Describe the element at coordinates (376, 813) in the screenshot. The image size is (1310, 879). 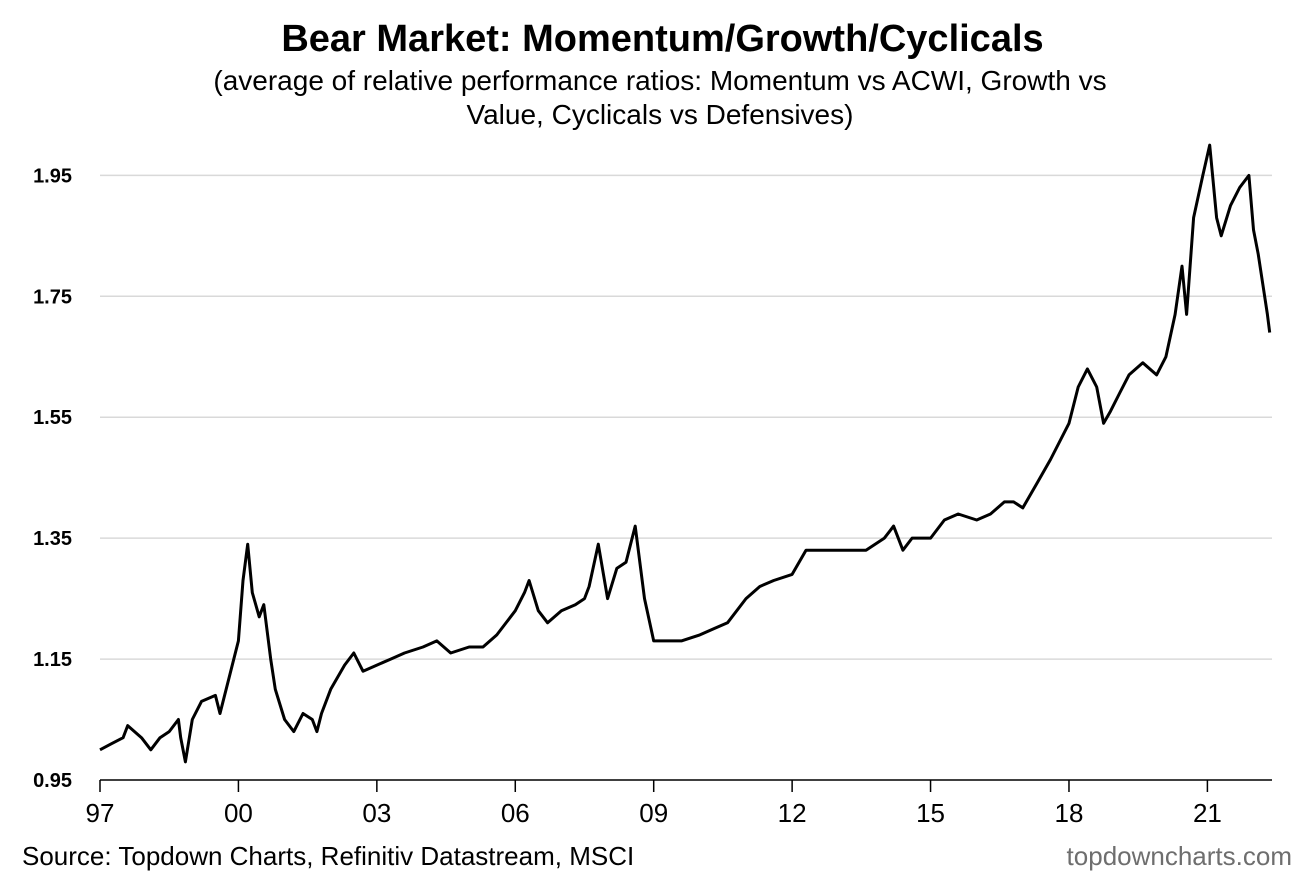
I see `x-tick-label: 03` at that location.